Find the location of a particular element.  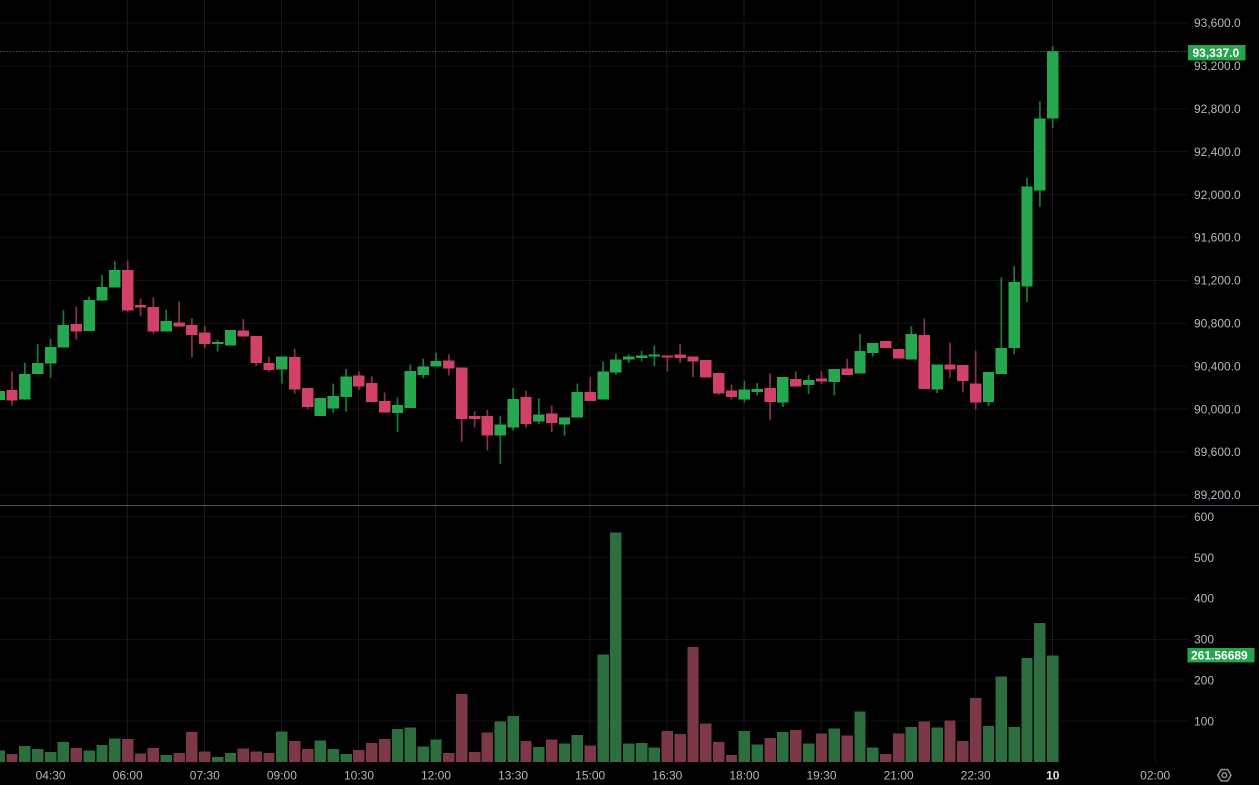

svg-text: 93,600.0 is located at coordinates (1217, 23).